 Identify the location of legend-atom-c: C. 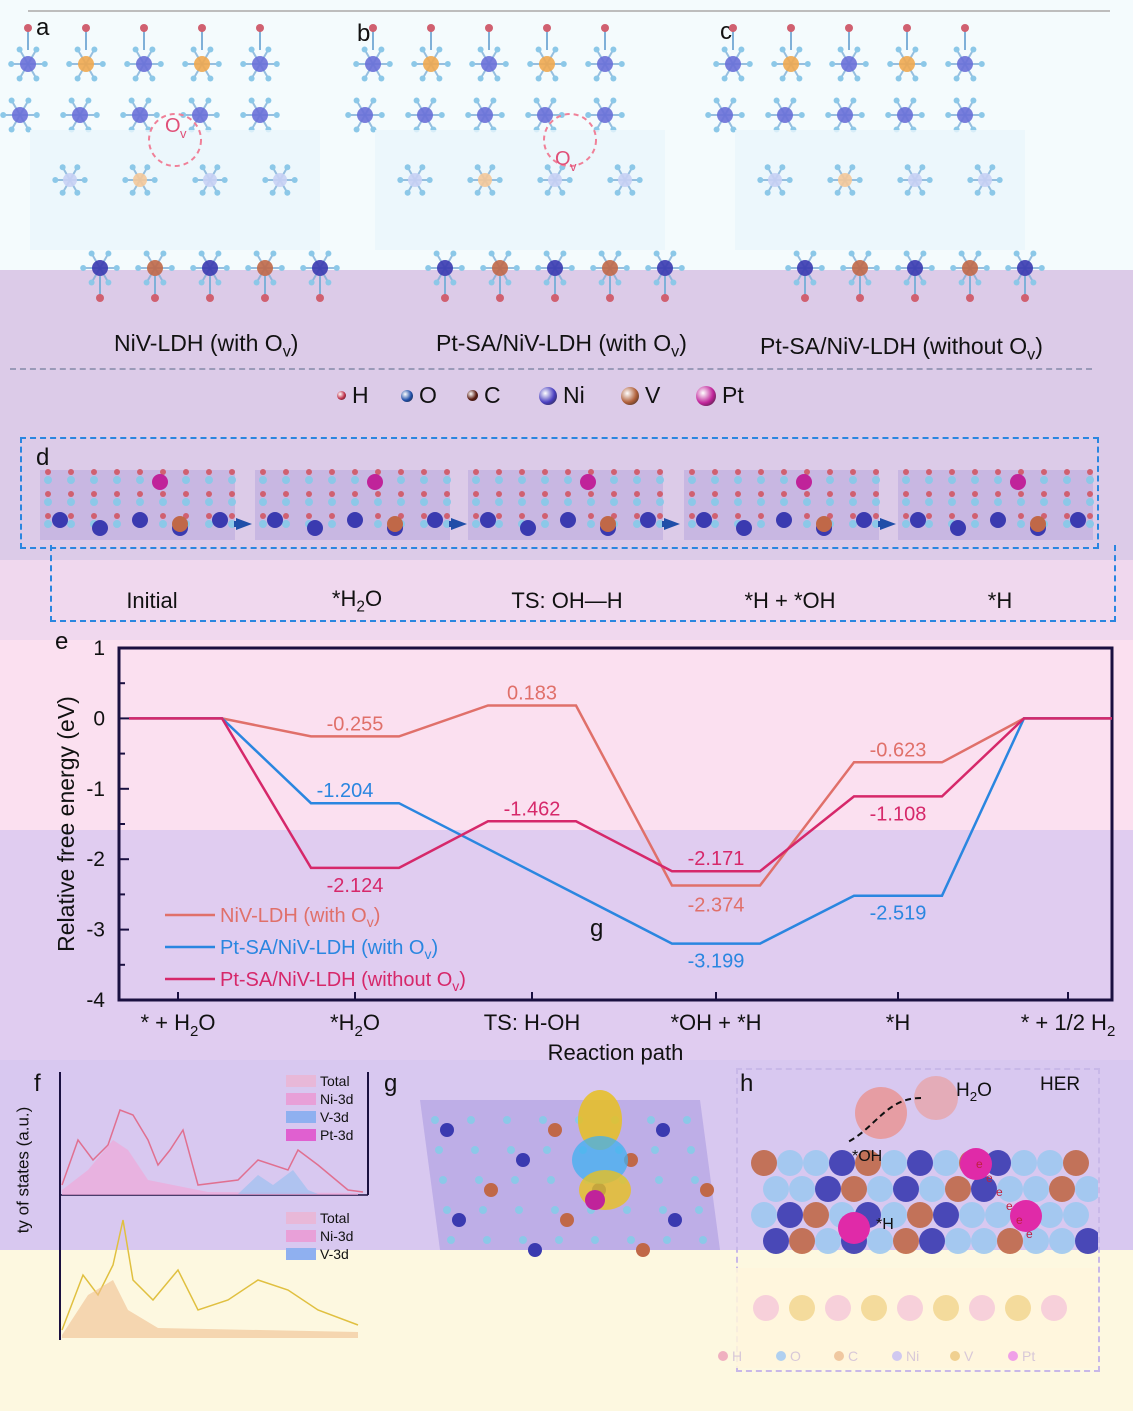
(484, 395).